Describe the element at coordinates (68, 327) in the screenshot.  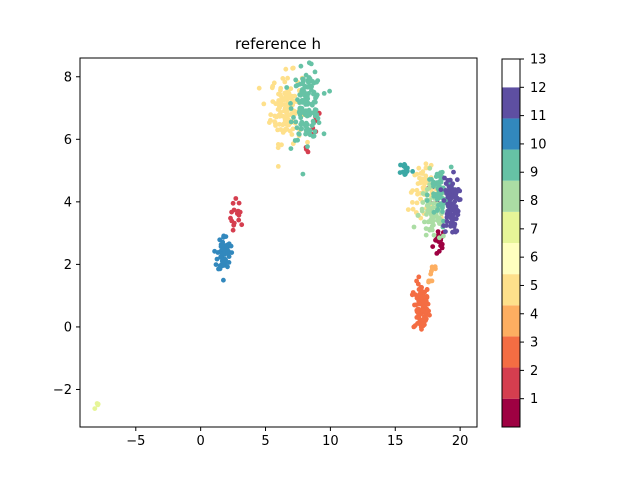
I see `y-tick-label: 0` at that location.